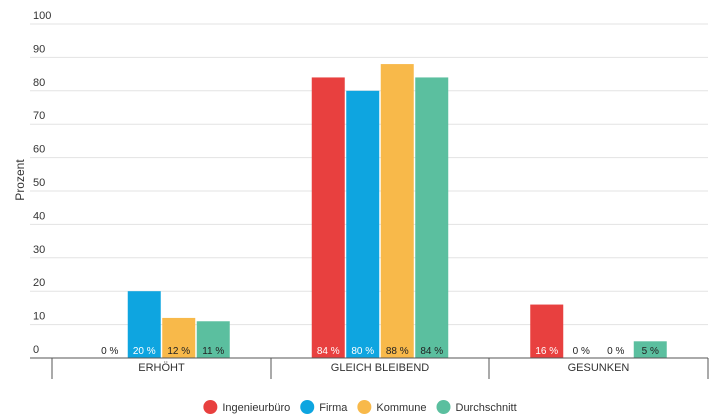  What do you see at coordinates (42, 16) in the screenshot?
I see `y-tick-label: 100` at bounding box center [42, 16].